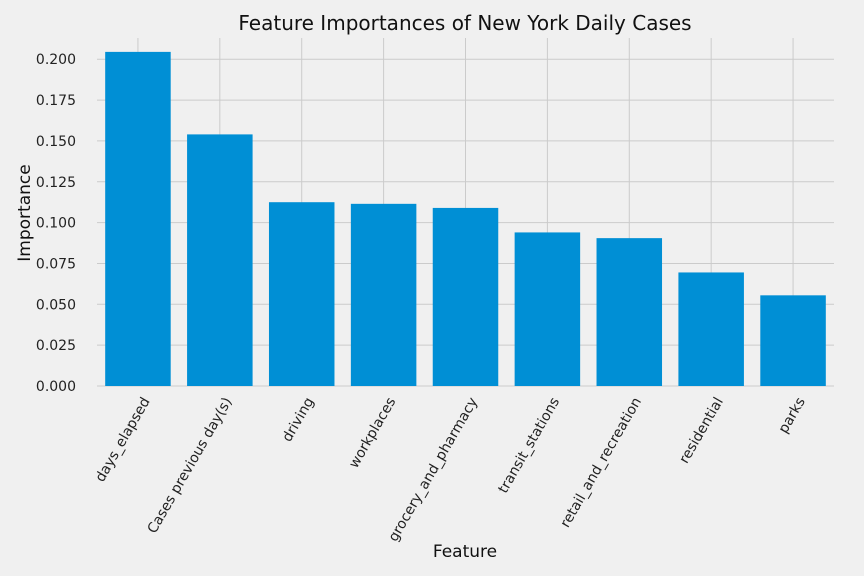 Image resolution: width=864 pixels, height=576 pixels. What do you see at coordinates (465, 552) in the screenshot?
I see `x-axis-label: Feature` at bounding box center [465, 552].